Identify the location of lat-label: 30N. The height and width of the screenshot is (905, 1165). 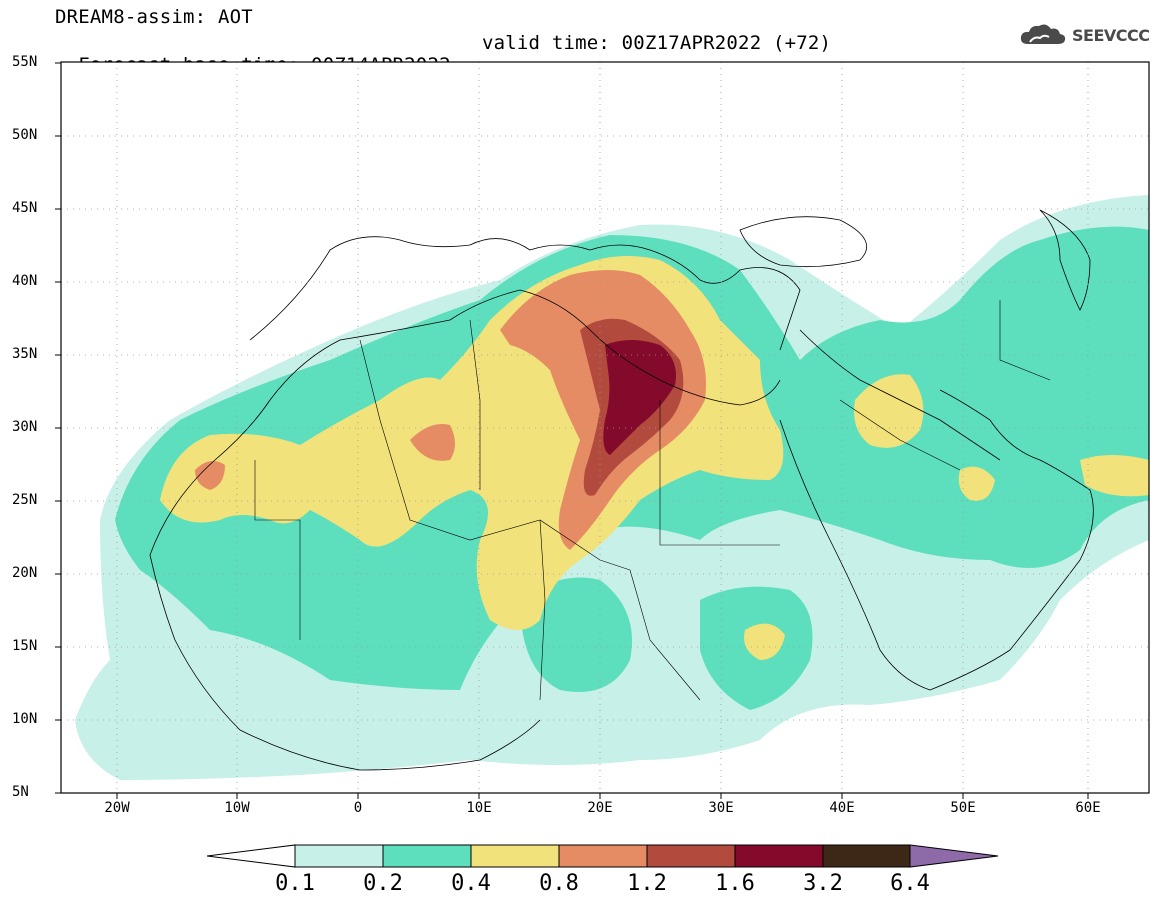
(25, 427).